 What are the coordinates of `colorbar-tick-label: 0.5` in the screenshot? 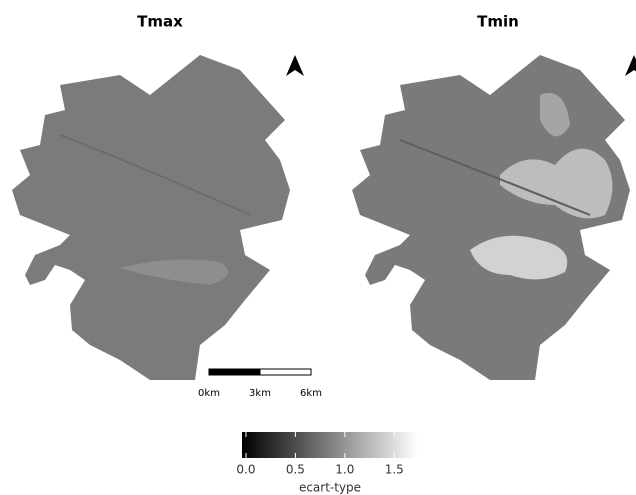 It's located at (295, 470).